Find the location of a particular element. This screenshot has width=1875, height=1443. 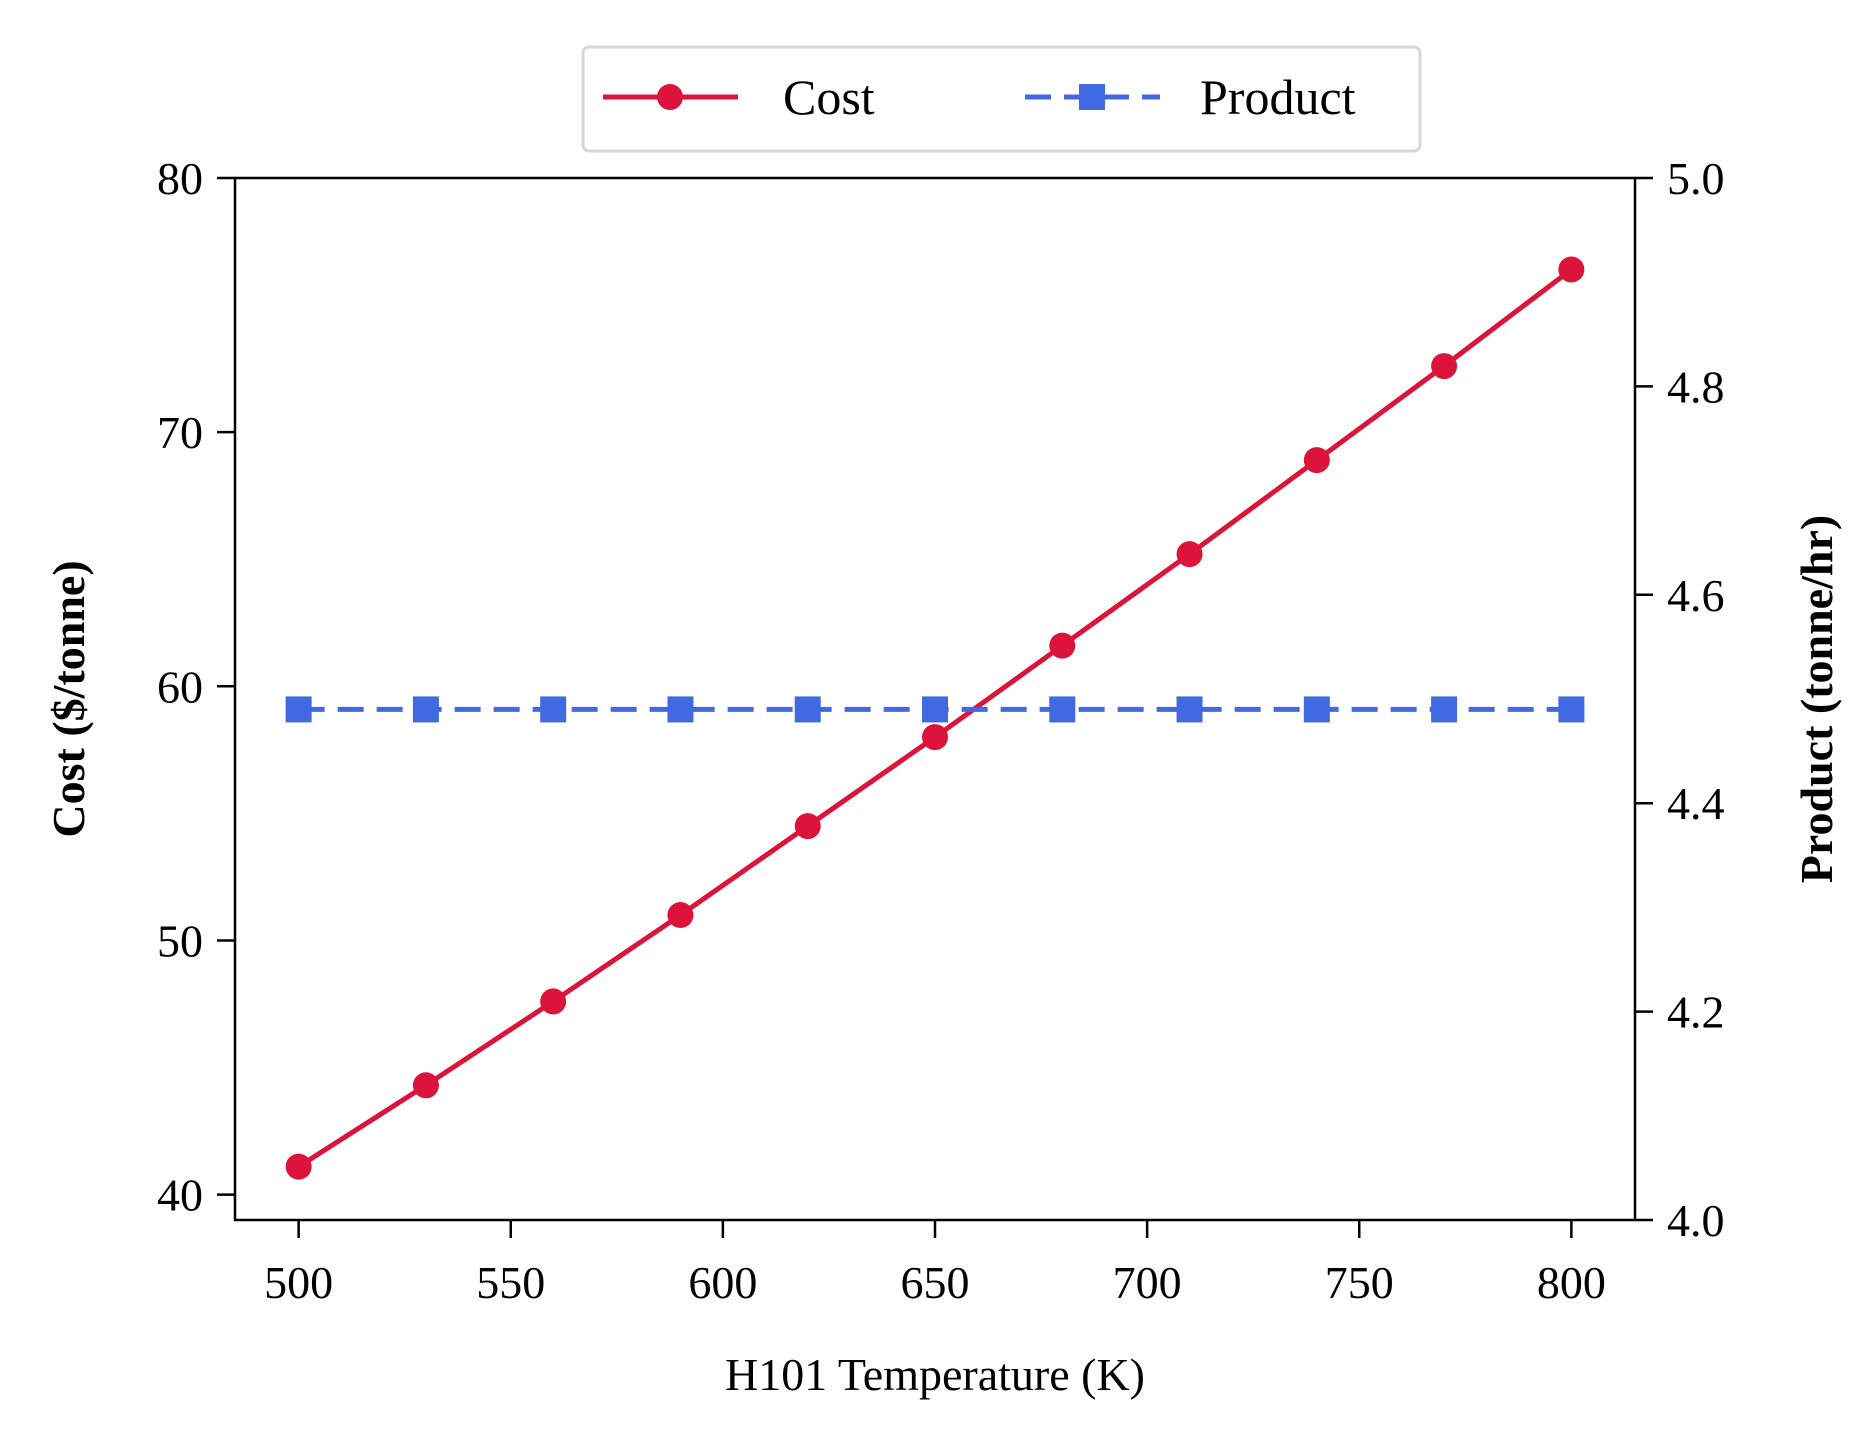

x-tick-label: 500 is located at coordinates (298, 1282).